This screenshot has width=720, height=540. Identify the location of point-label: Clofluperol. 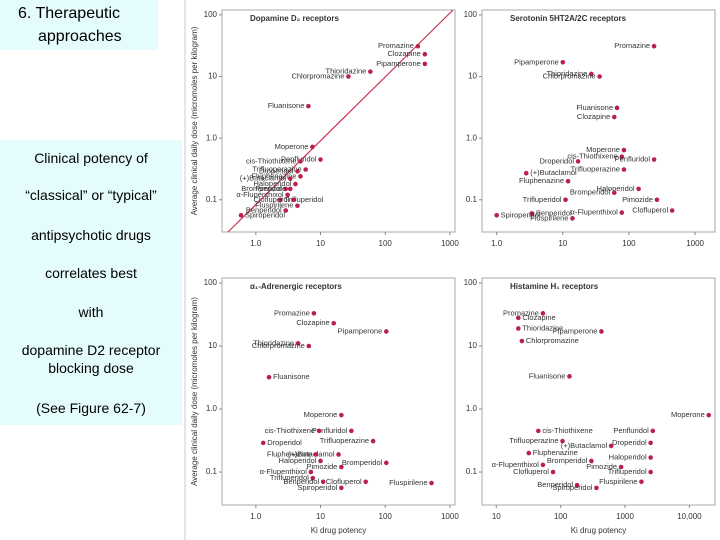
(650, 209).